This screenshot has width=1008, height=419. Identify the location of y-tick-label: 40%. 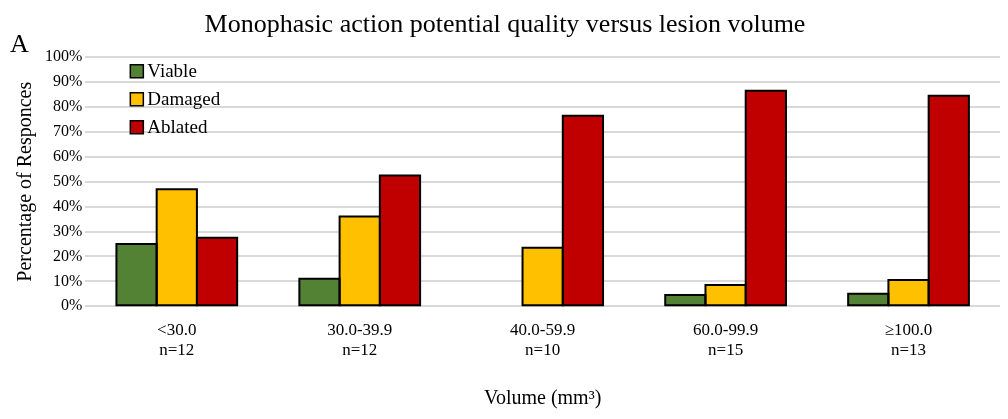
(68, 205).